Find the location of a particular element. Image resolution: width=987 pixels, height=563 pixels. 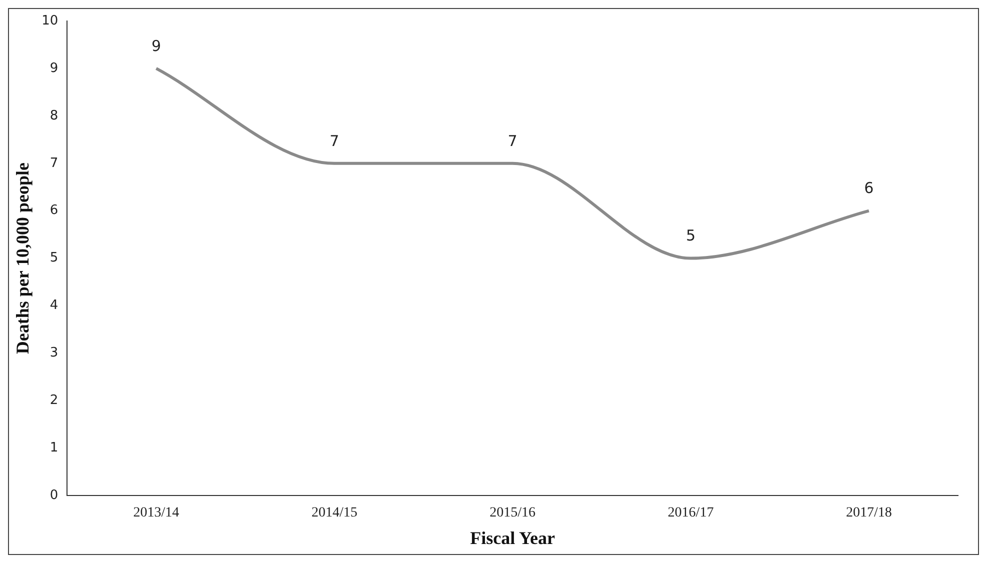

data-label: 6 is located at coordinates (869, 188).